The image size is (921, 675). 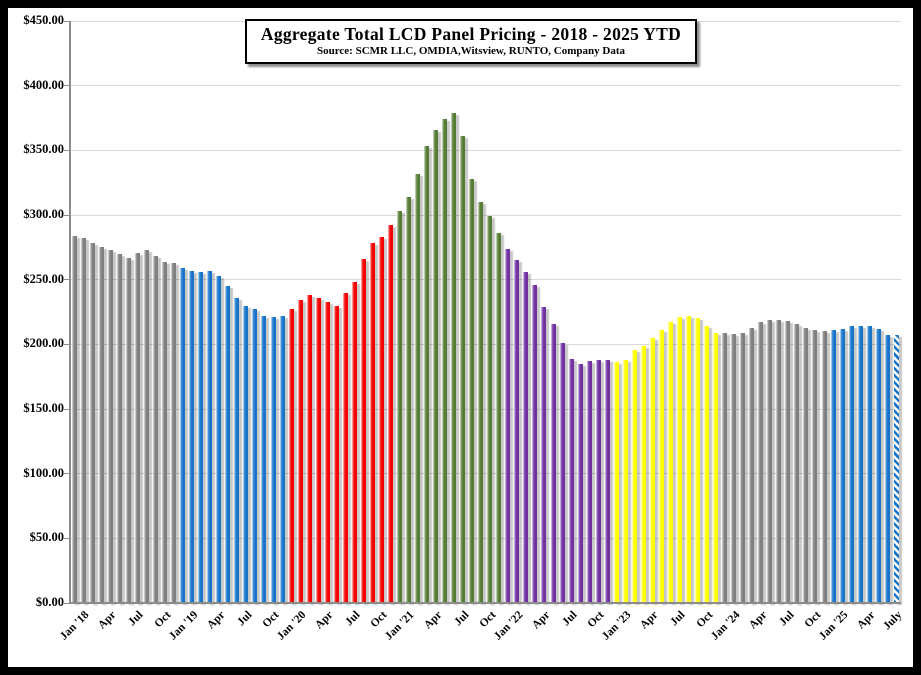 What do you see at coordinates (49, 602) in the screenshot?
I see `y-axis-label: $0.00` at bounding box center [49, 602].